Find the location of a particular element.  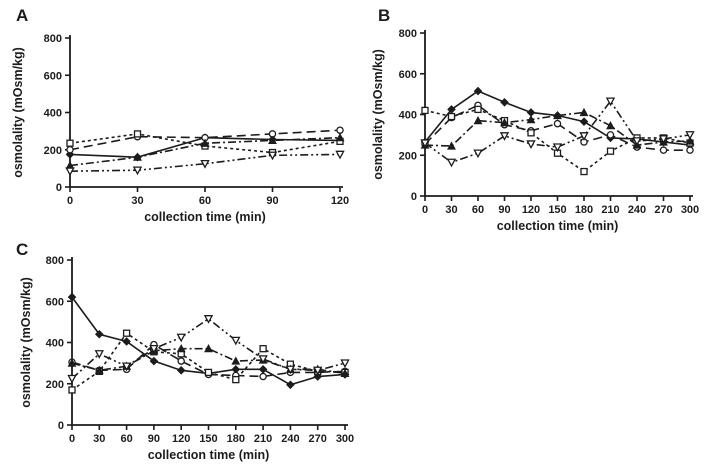

series-line-circle is located at coordinates (205, 140).